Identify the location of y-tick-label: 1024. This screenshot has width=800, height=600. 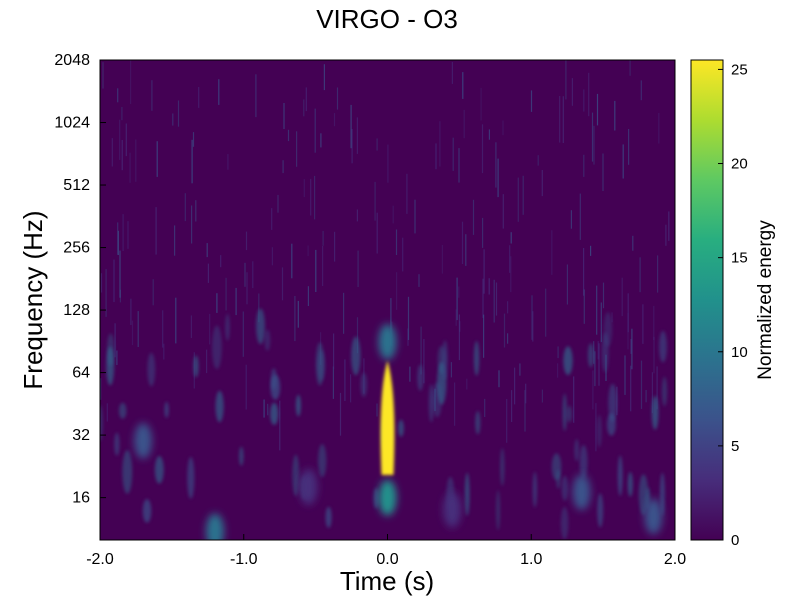
(72, 123).